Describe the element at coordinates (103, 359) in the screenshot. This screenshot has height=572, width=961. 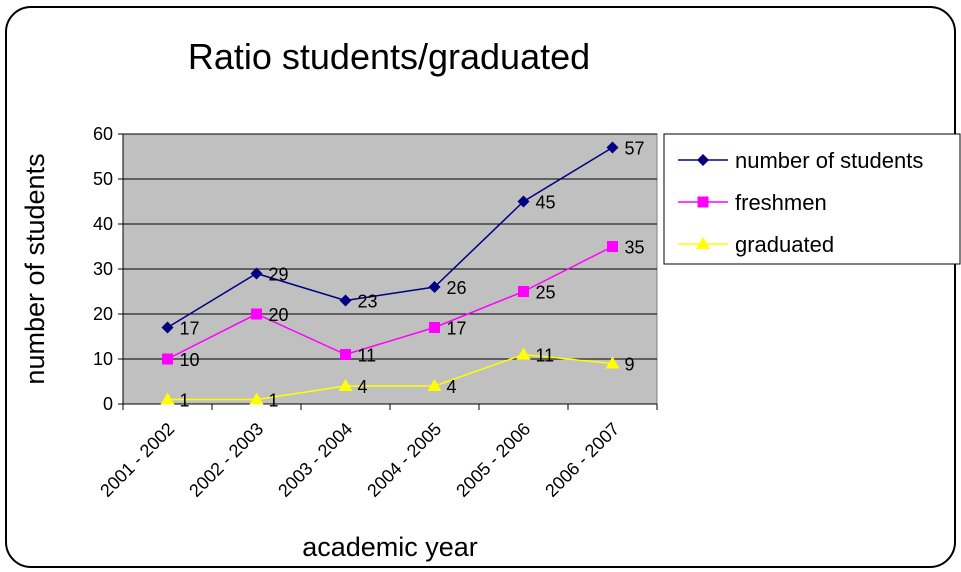
I see `y-tick-label: 10` at that location.